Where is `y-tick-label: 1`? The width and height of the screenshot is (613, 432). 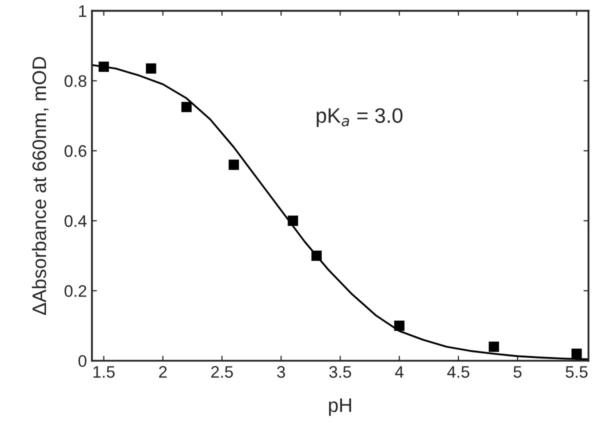 y-tick-label: 1 is located at coordinates (82, 11).